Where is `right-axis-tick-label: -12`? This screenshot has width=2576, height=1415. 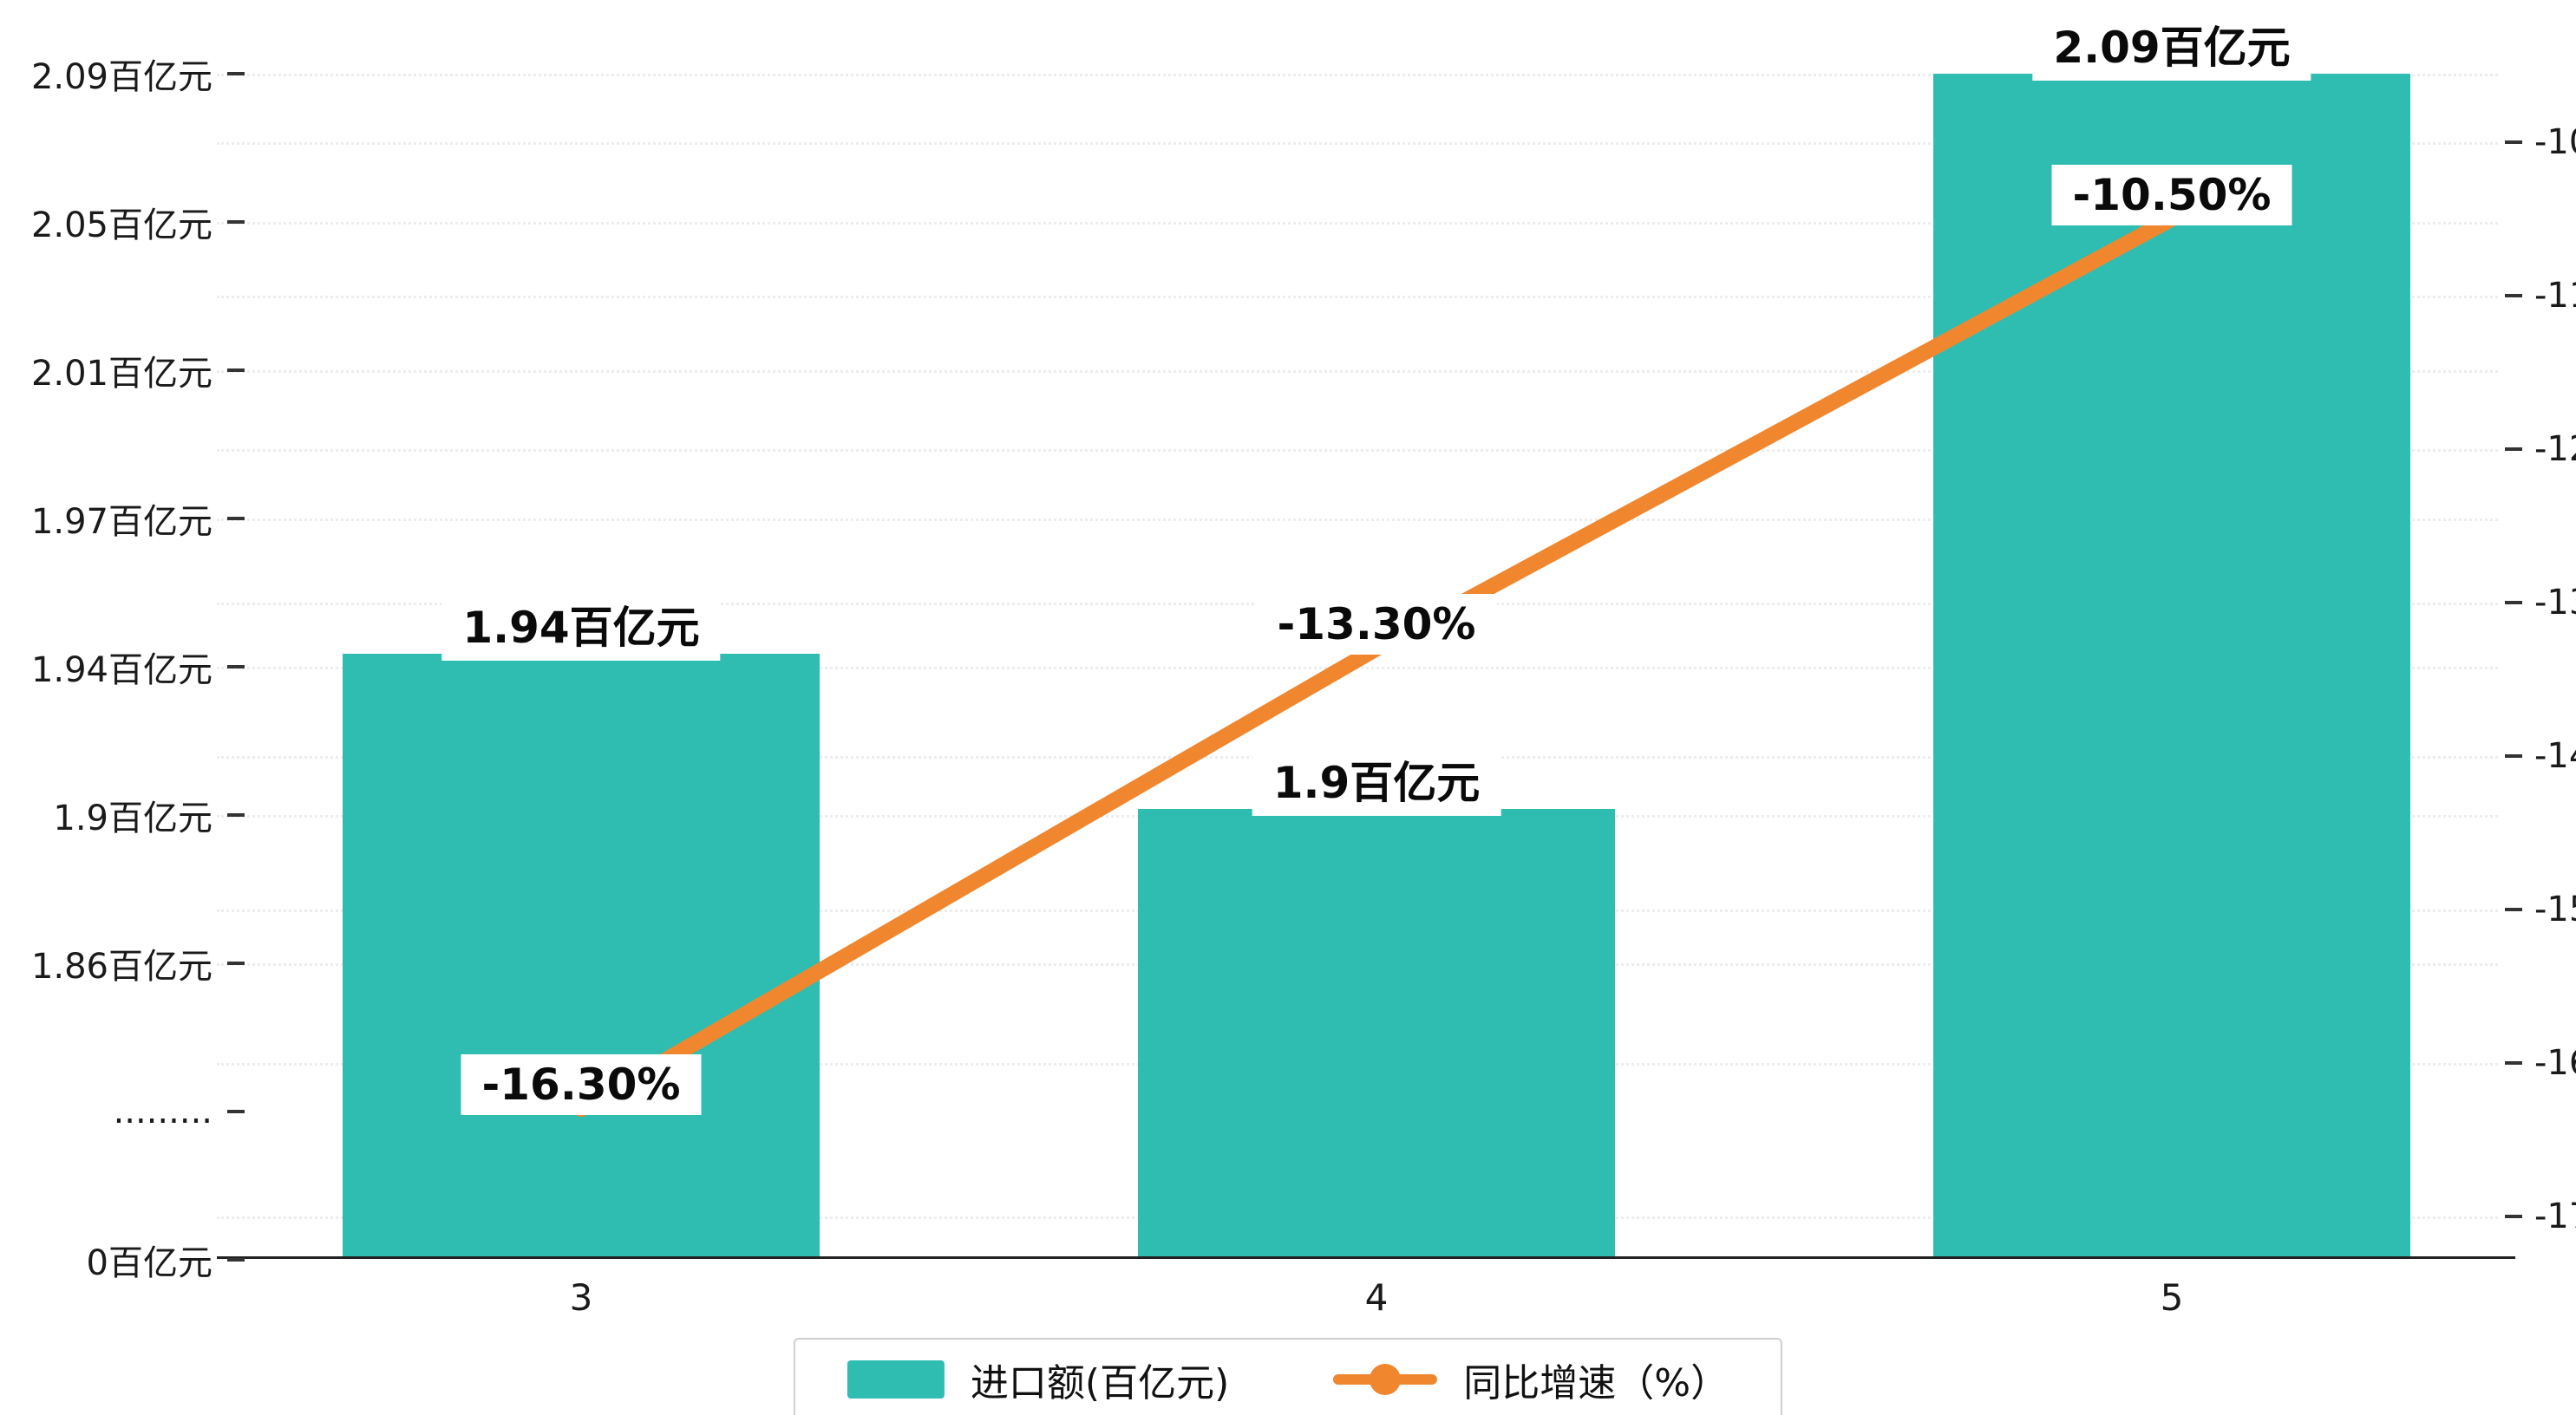
right-axis-tick-label: -12 is located at coordinates (2555, 449).